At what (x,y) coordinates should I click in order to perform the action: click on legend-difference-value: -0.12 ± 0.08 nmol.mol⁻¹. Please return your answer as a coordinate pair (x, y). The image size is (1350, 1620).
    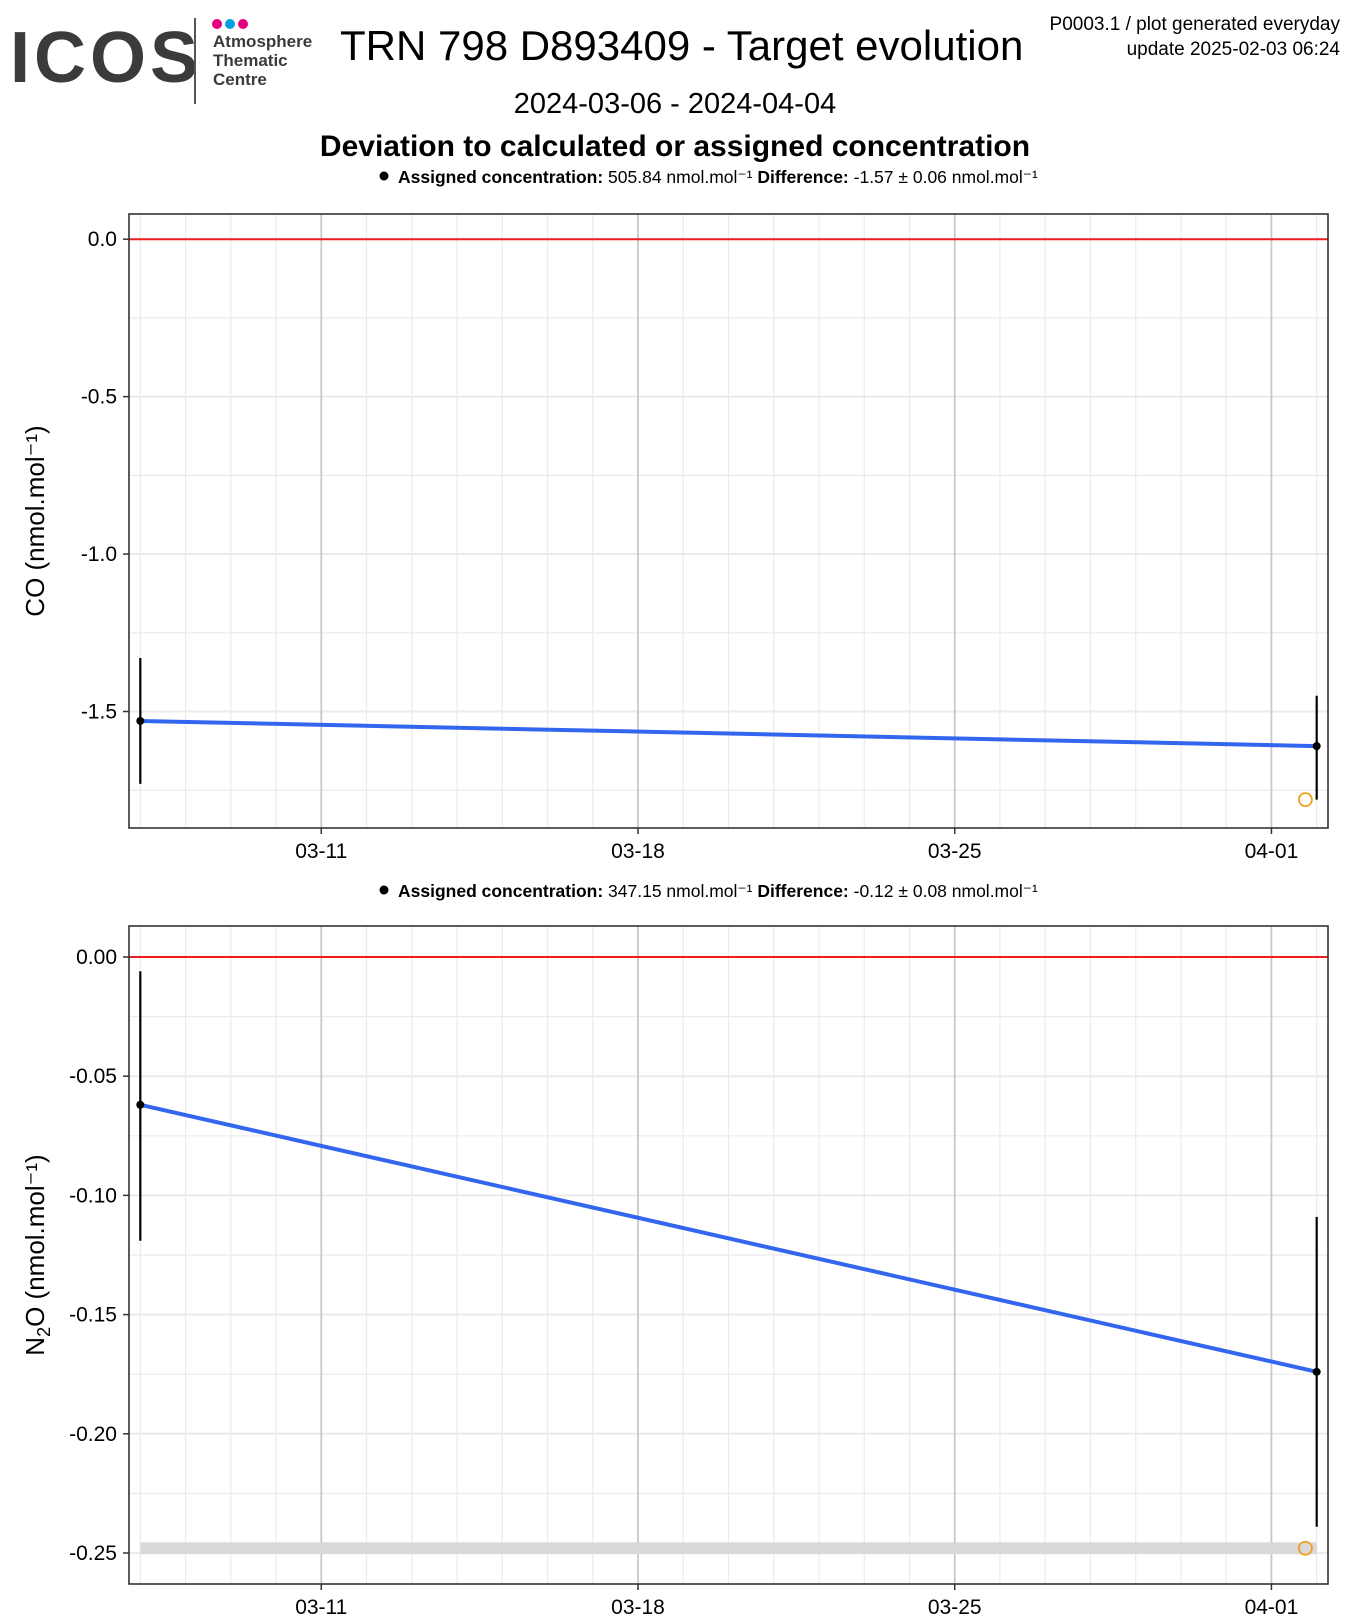
    Looking at the image, I should click on (943, 891).